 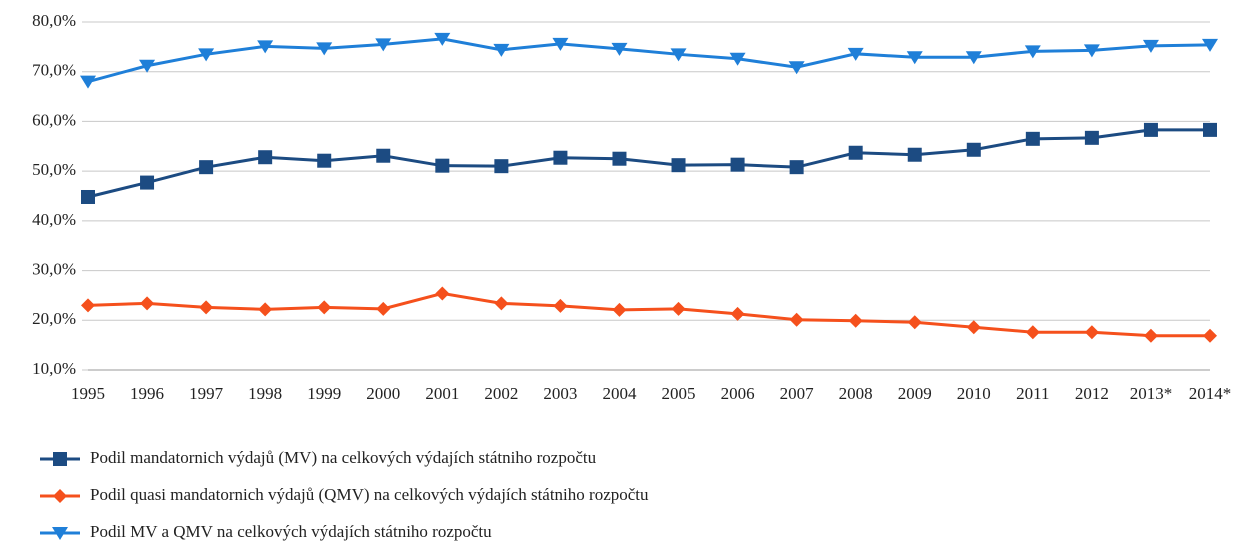 I want to click on x-tick-label: 2011, so click(x=1032, y=393).